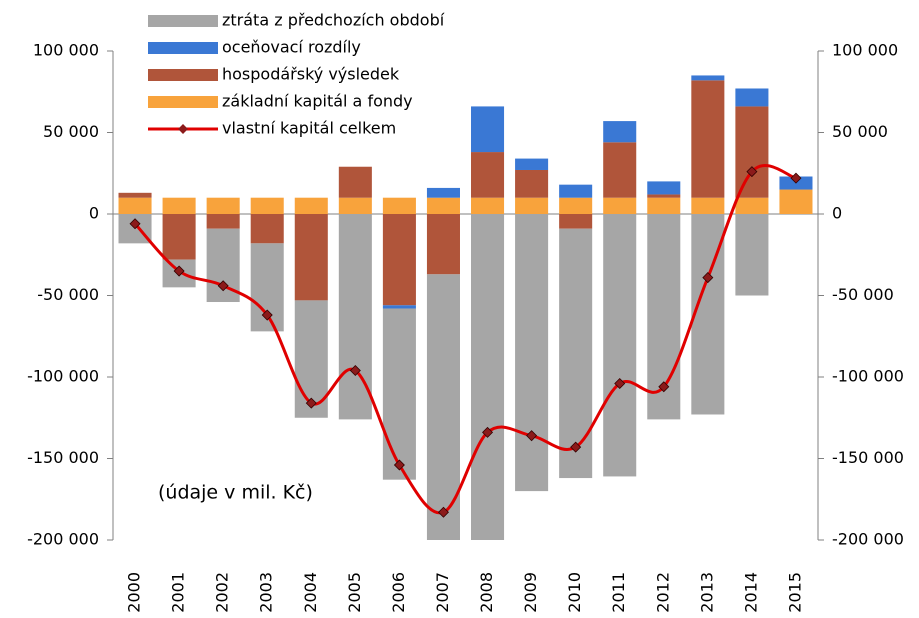  I want to click on x-tick-label: 2006, so click(398, 592).